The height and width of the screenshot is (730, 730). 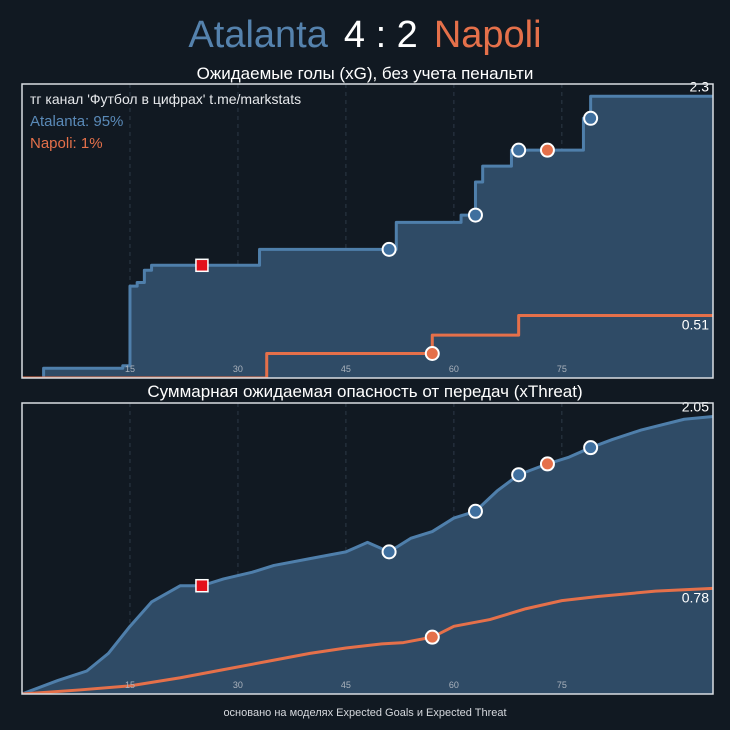 I want to click on xt-red-card-marker, so click(x=202, y=585).